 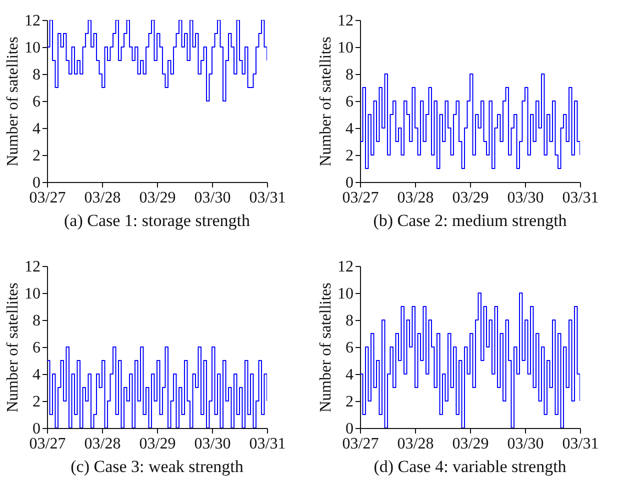 I want to click on text: (a) Case 1: storage strength, so click(x=157, y=220).